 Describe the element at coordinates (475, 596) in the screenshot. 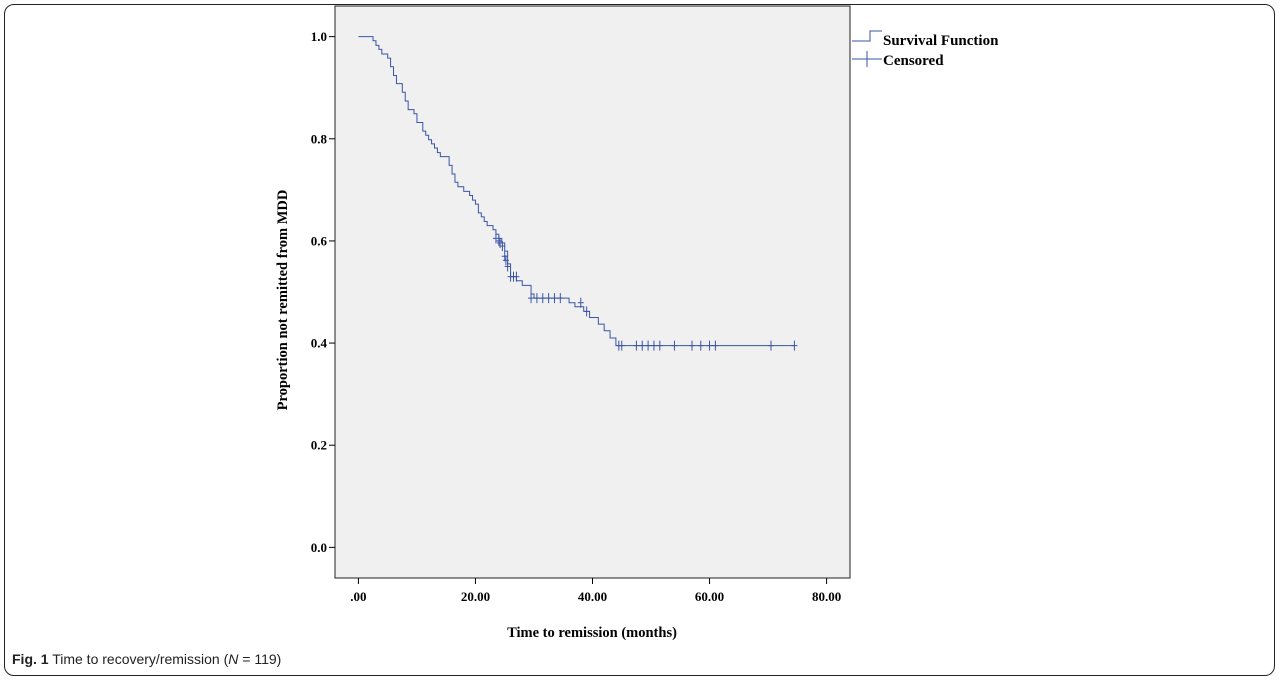

I see `x-tick-label: 20.00` at that location.